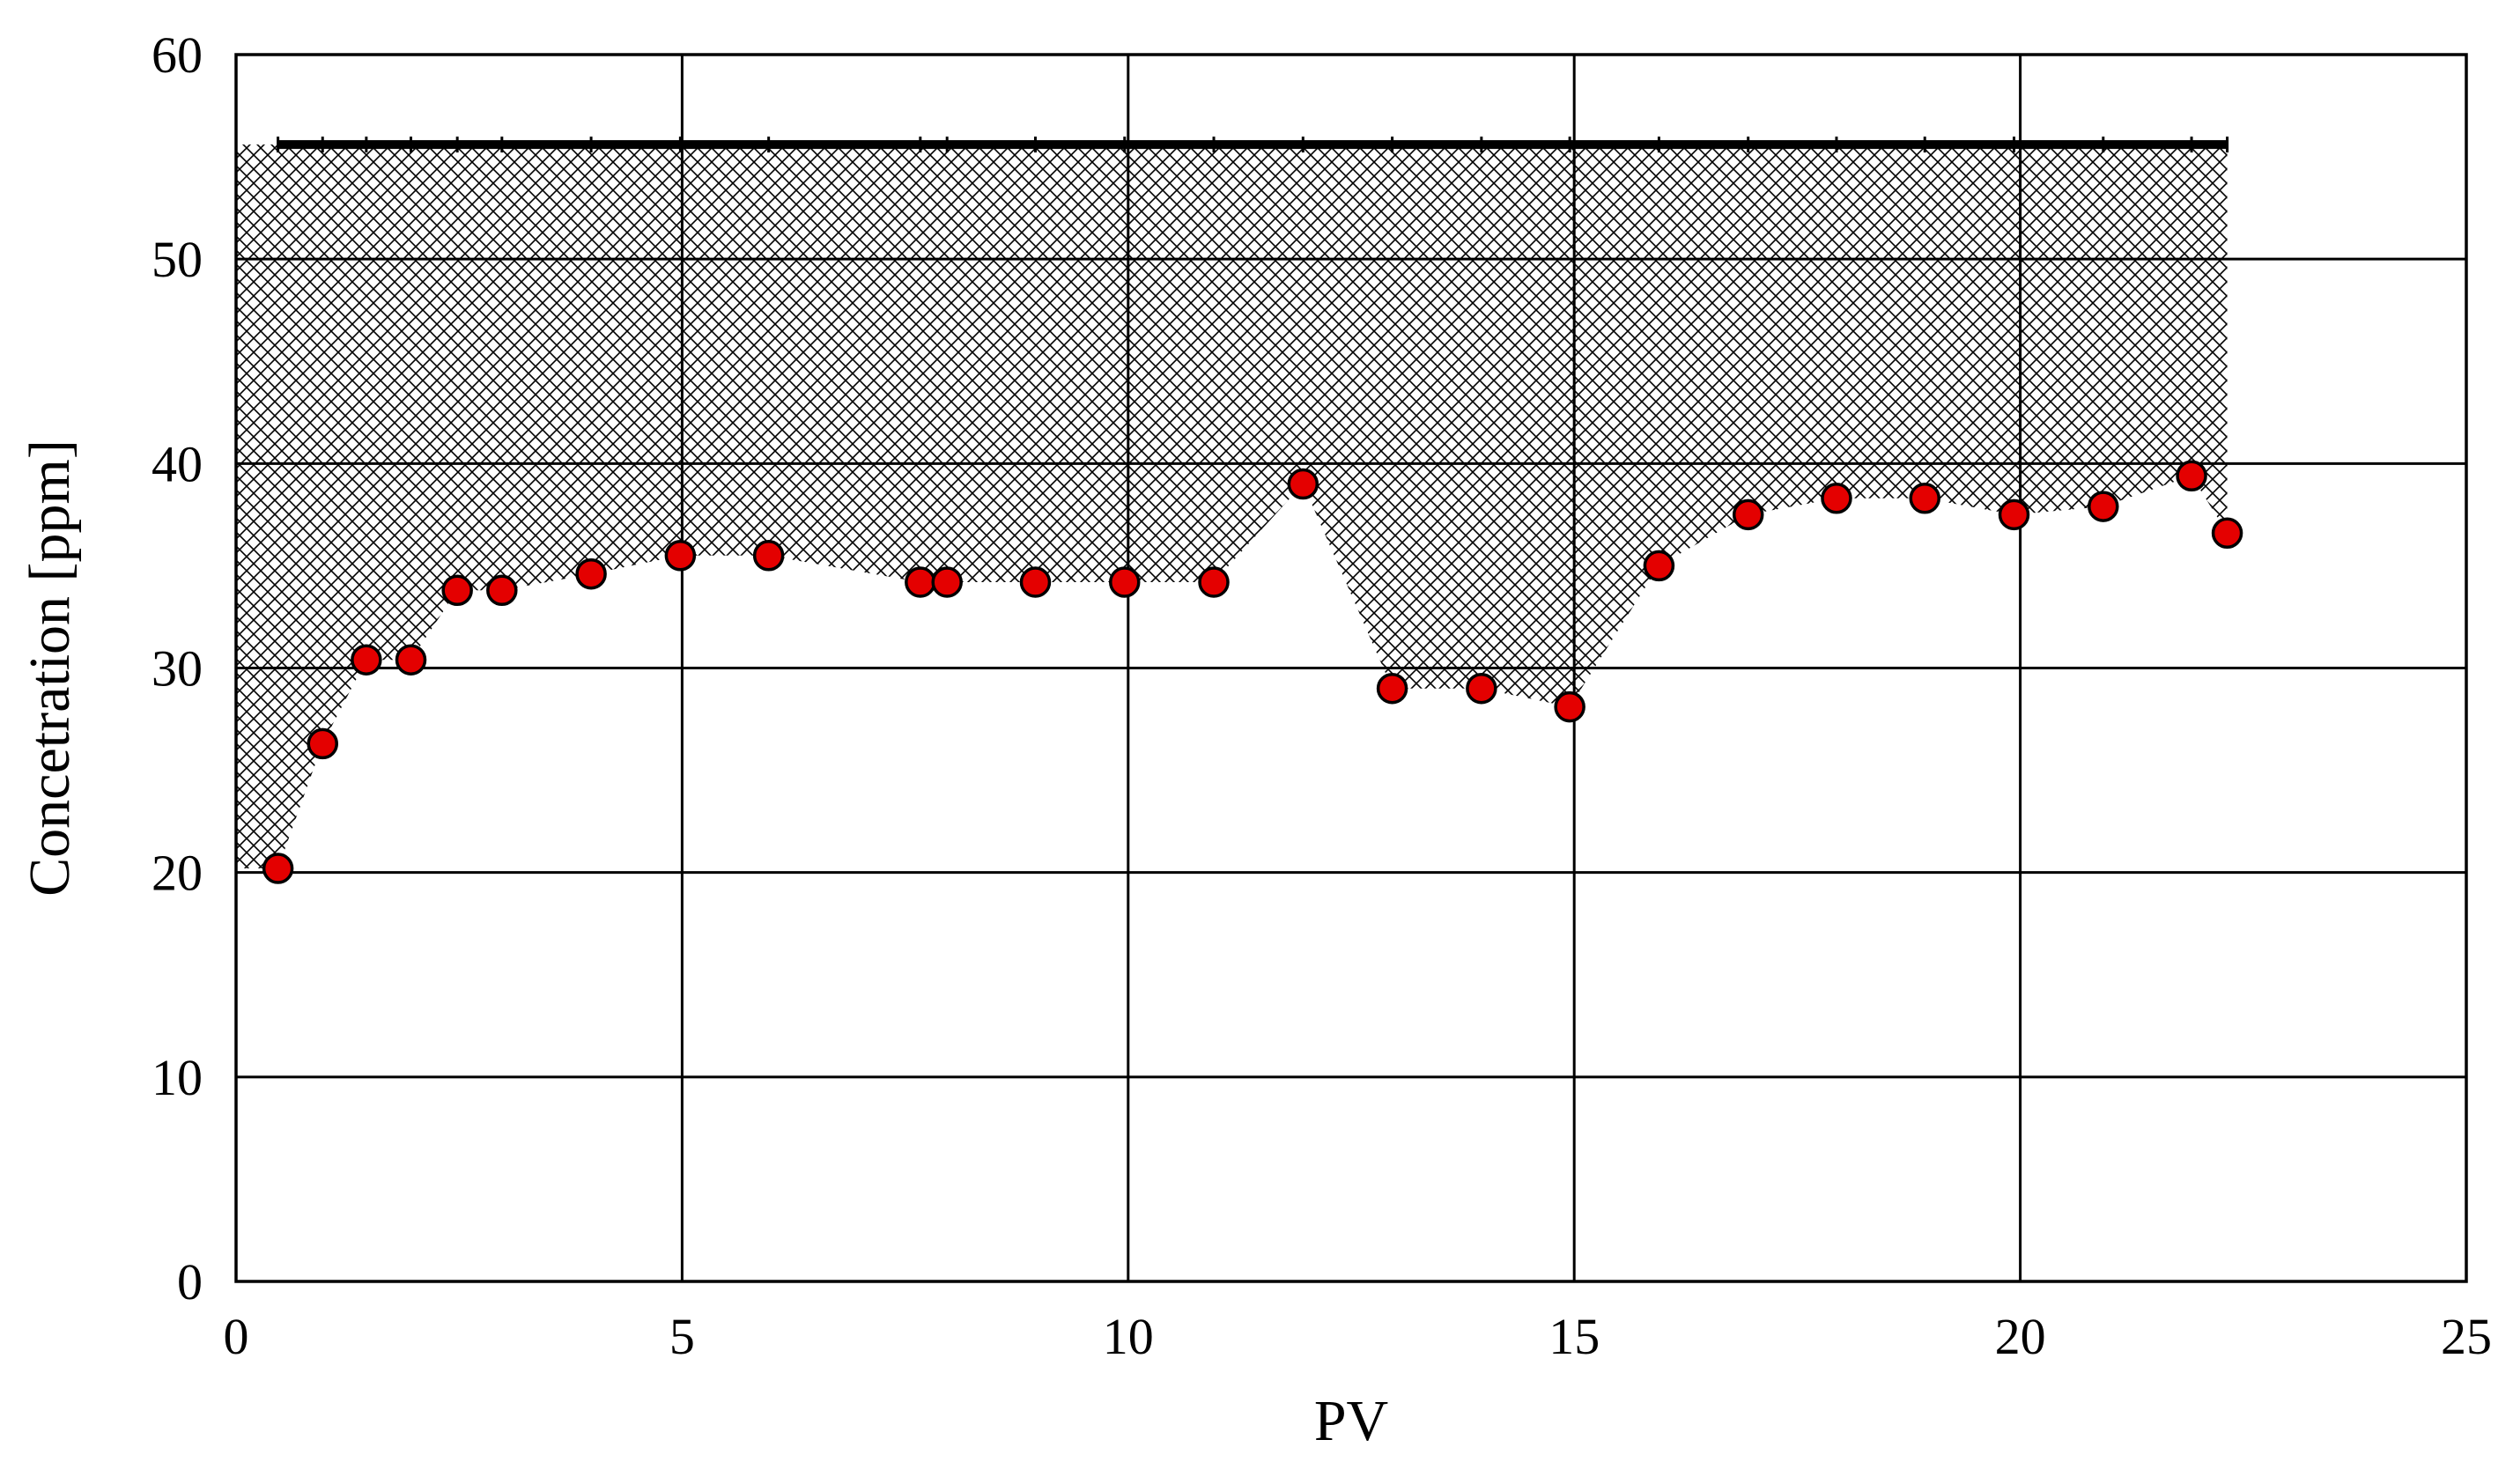 Image resolution: width=2513 pixels, height=1484 pixels. Describe the element at coordinates (177, 463) in the screenshot. I see `y-tick-label: 40` at that location.